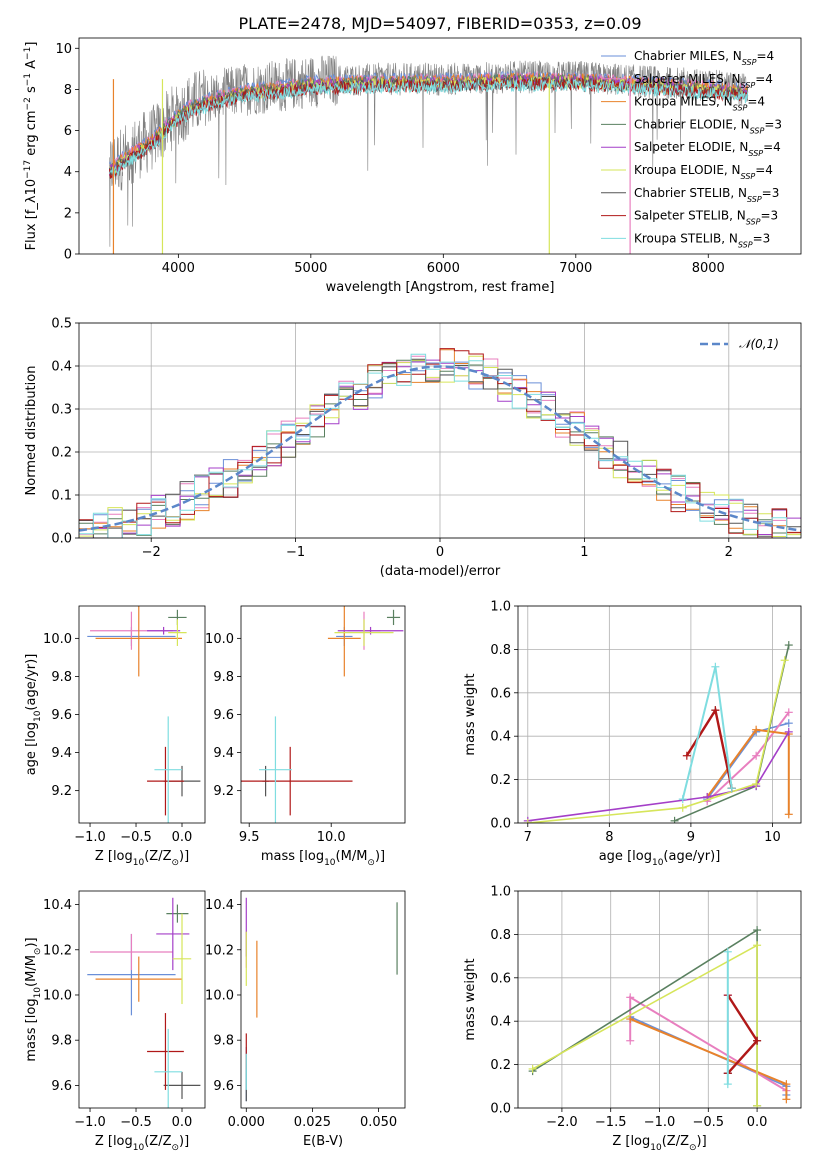 This screenshot has width=819, height=1170. What do you see at coordinates (609, 837) in the screenshot?
I see `x-tick-label: 8` at bounding box center [609, 837].